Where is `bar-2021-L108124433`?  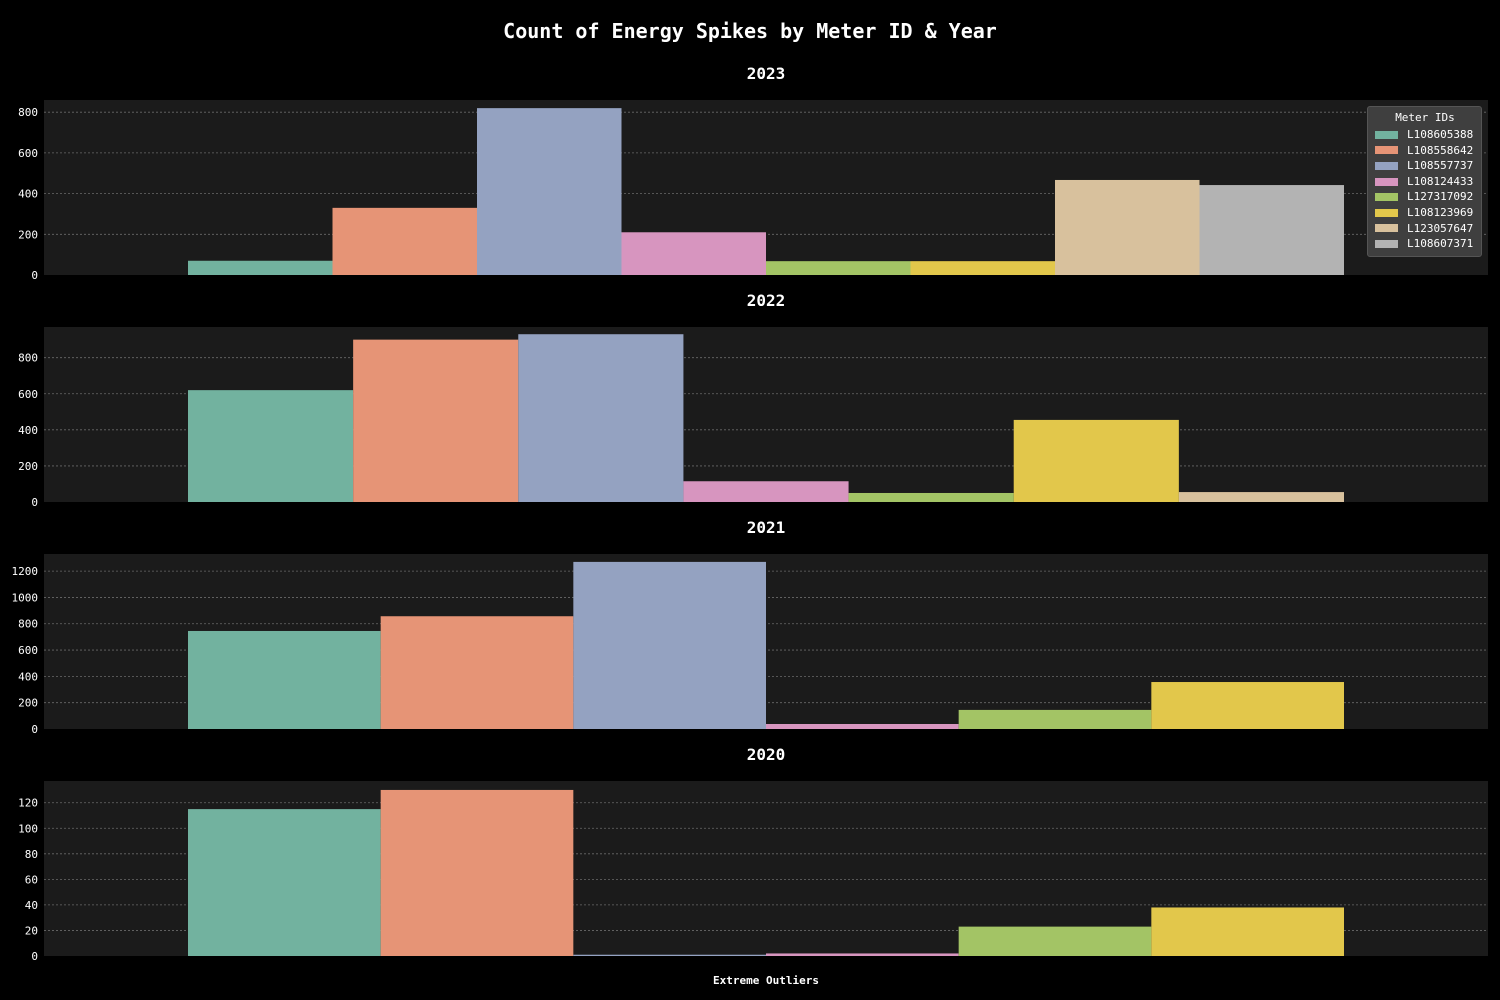 bar-2021-L108124433 is located at coordinates (862, 726).